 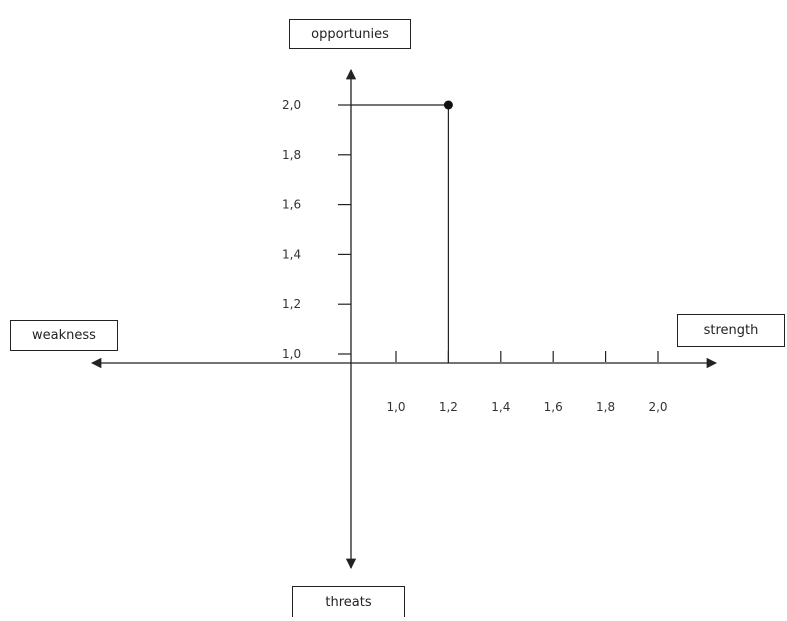 I want to click on x-tick-label: 1,6, so click(x=553, y=407).